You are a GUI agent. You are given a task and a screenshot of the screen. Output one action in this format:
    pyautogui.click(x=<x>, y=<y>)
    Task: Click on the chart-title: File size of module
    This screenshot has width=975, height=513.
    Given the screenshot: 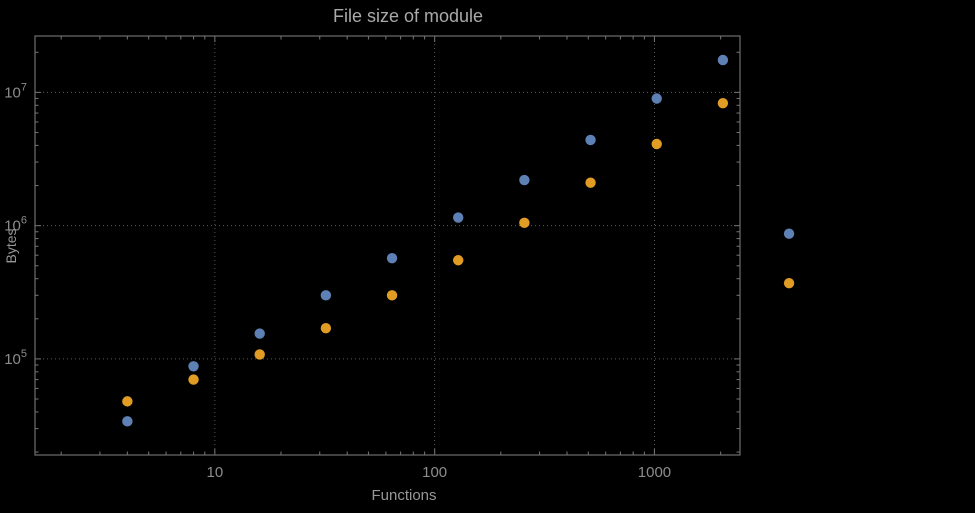 What is the action you would take?
    pyautogui.click(x=408, y=16)
    